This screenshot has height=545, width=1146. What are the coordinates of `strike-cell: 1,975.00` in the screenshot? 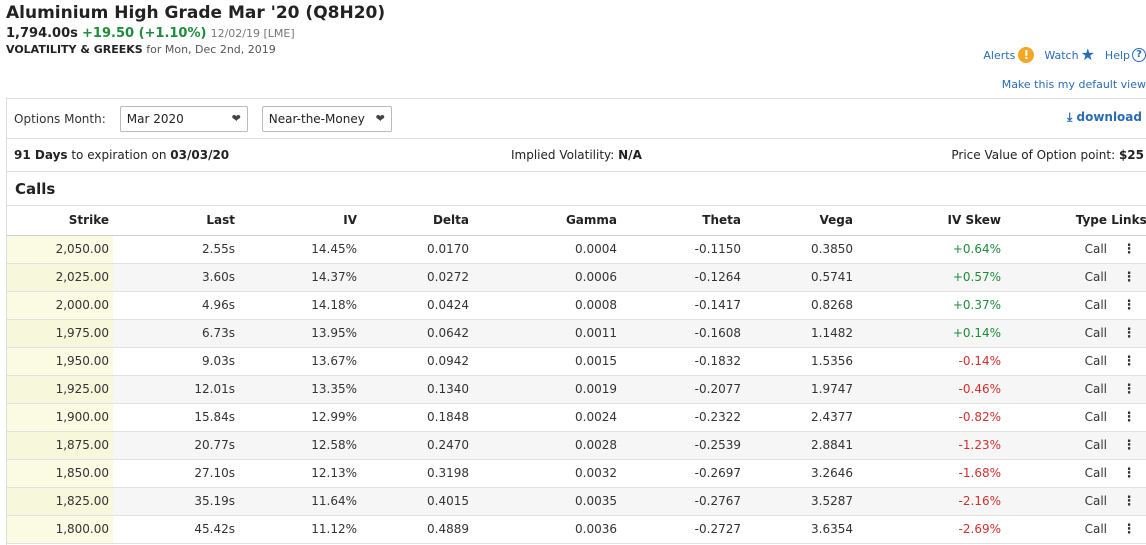 It's located at (60, 333).